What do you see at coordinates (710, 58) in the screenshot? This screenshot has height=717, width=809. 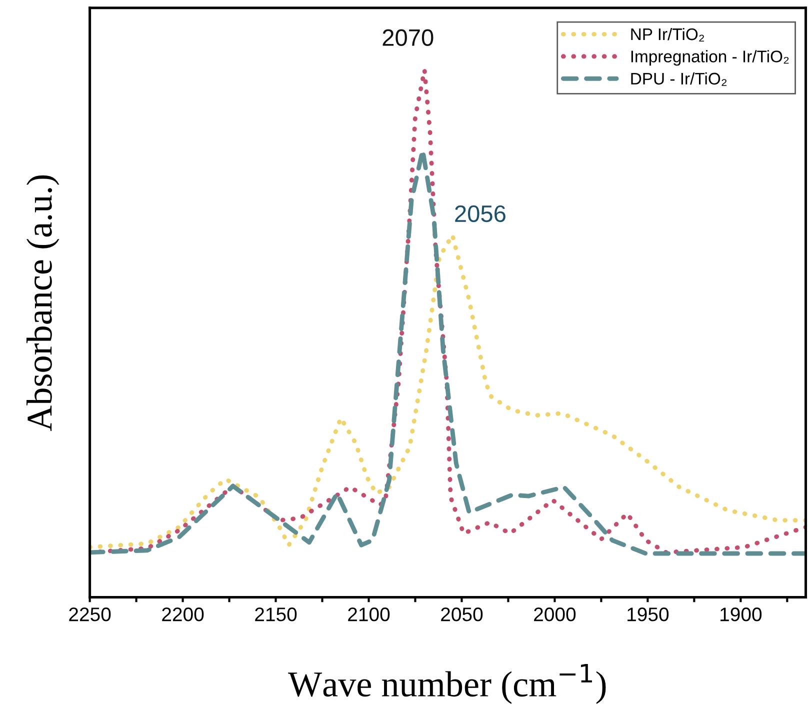 I see `legend-label: Impregnation - Ir/TiO₂` at bounding box center [710, 58].